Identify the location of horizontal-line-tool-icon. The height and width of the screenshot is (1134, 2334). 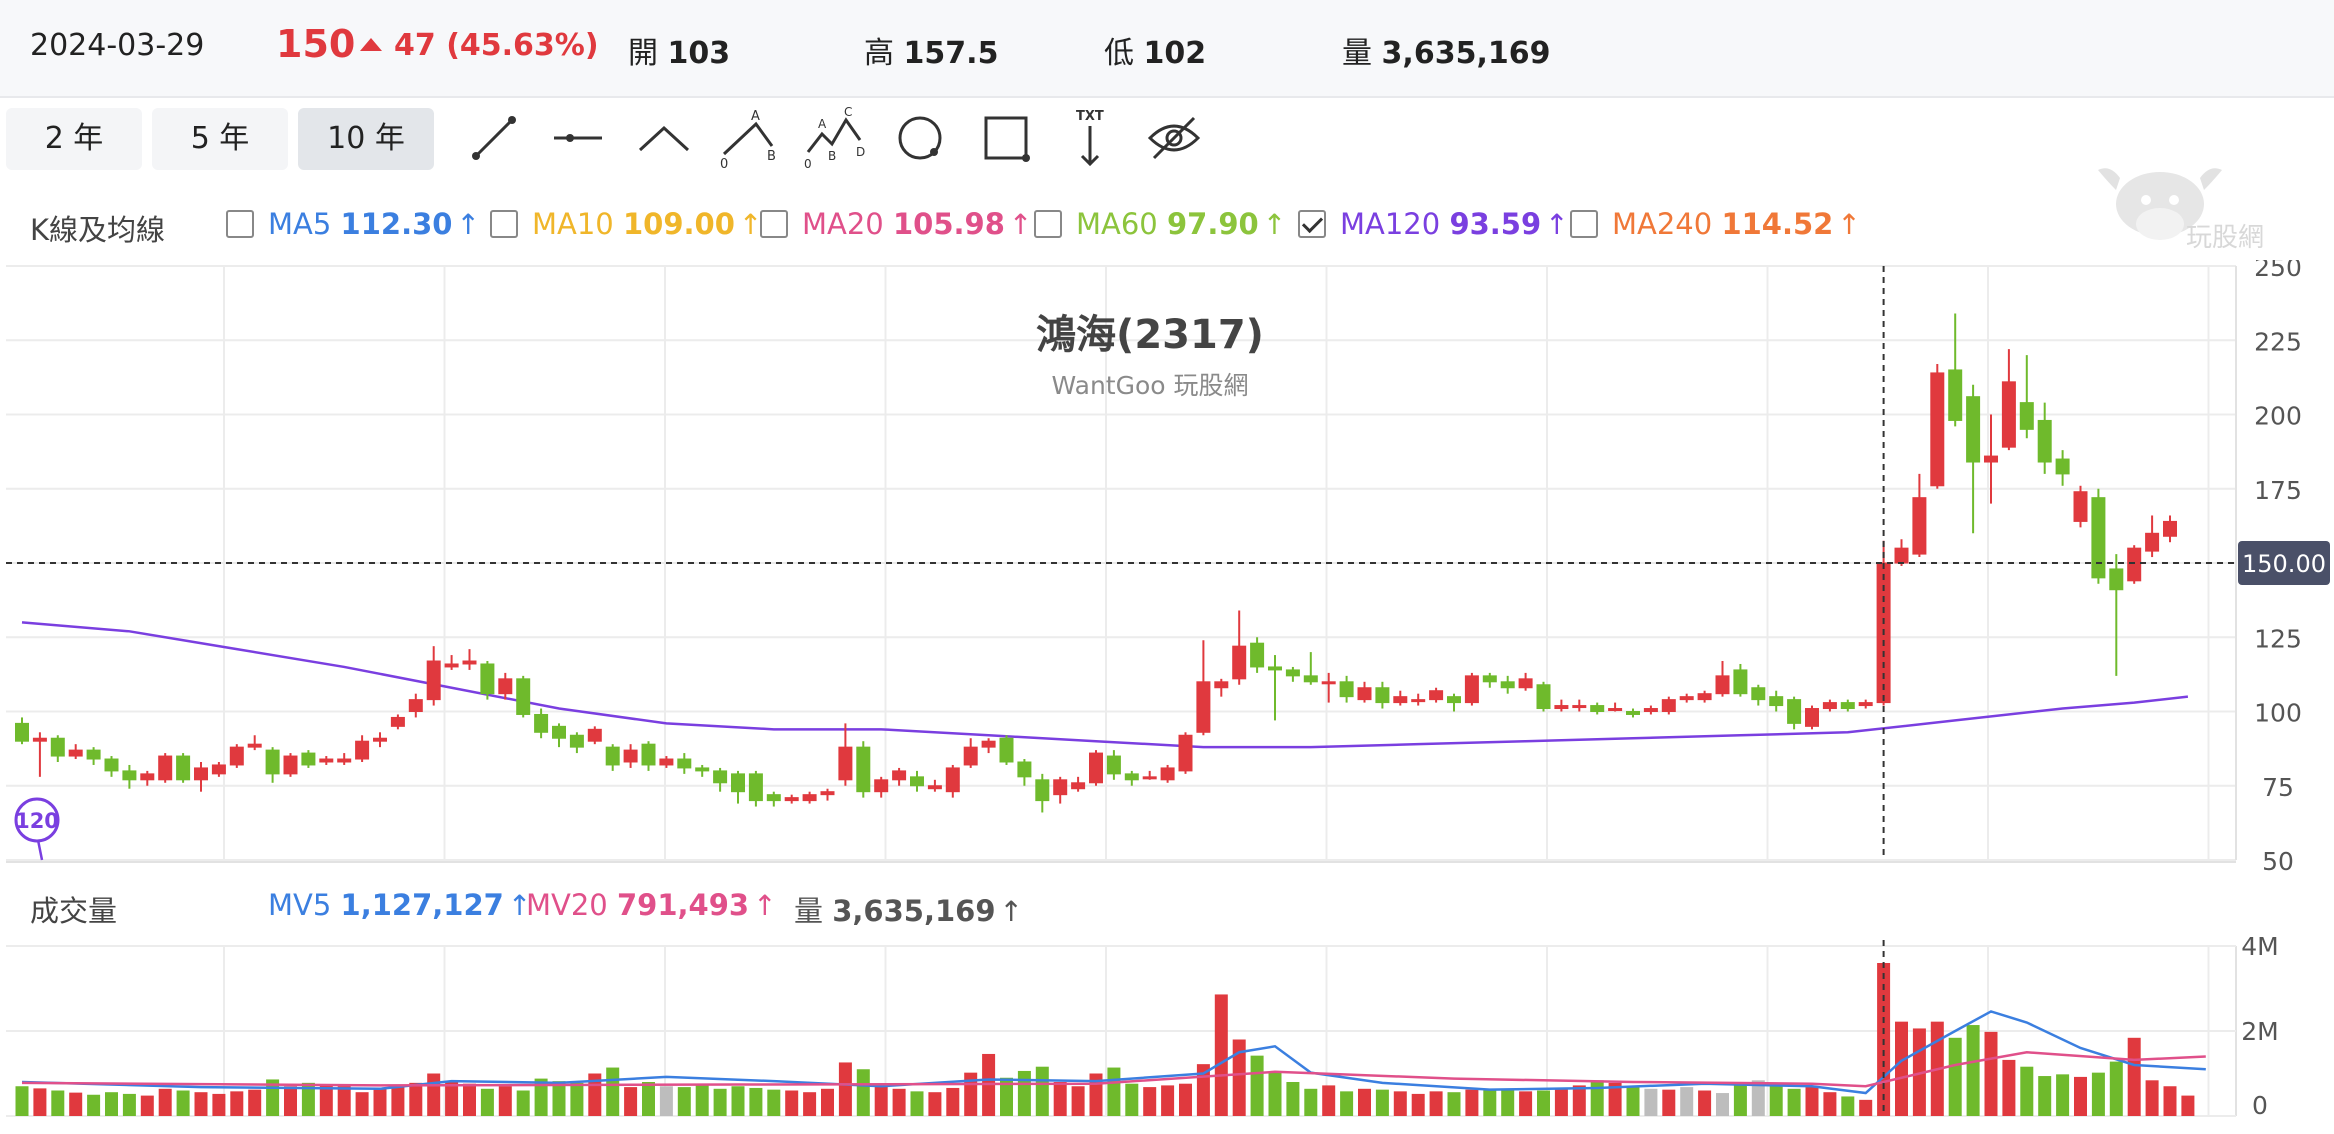
(578, 138).